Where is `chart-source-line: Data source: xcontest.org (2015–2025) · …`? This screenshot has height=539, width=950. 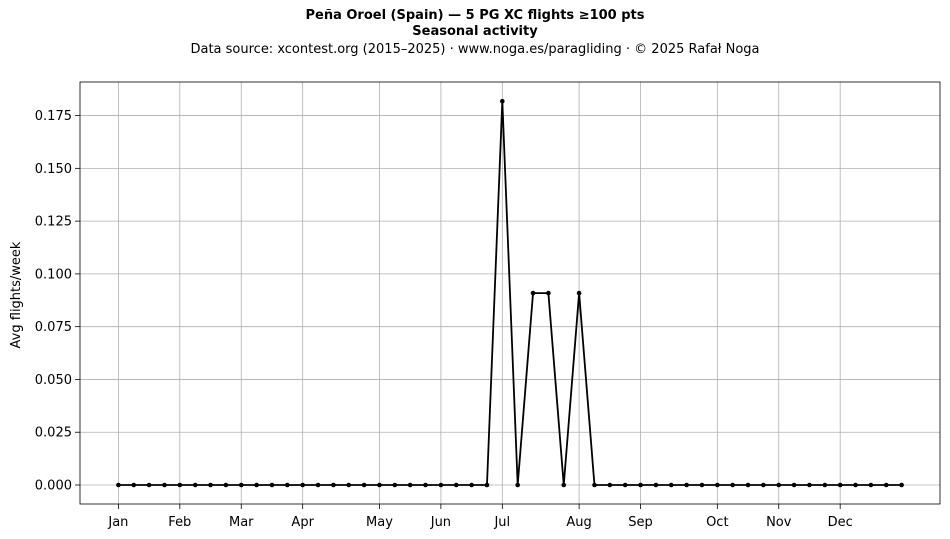 chart-source-line: Data source: xcontest.org (2015–2025) · … is located at coordinates (475, 49).